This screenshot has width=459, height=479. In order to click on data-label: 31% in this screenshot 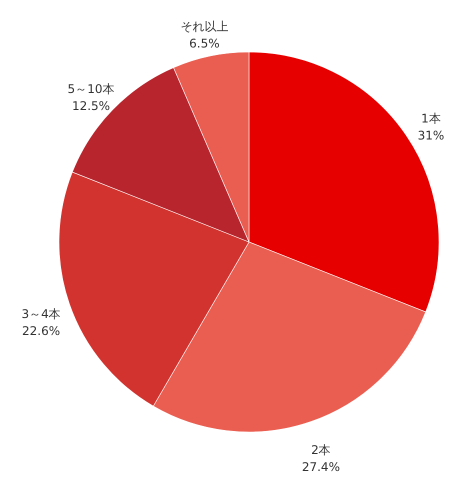, I will do `click(431, 135)`.